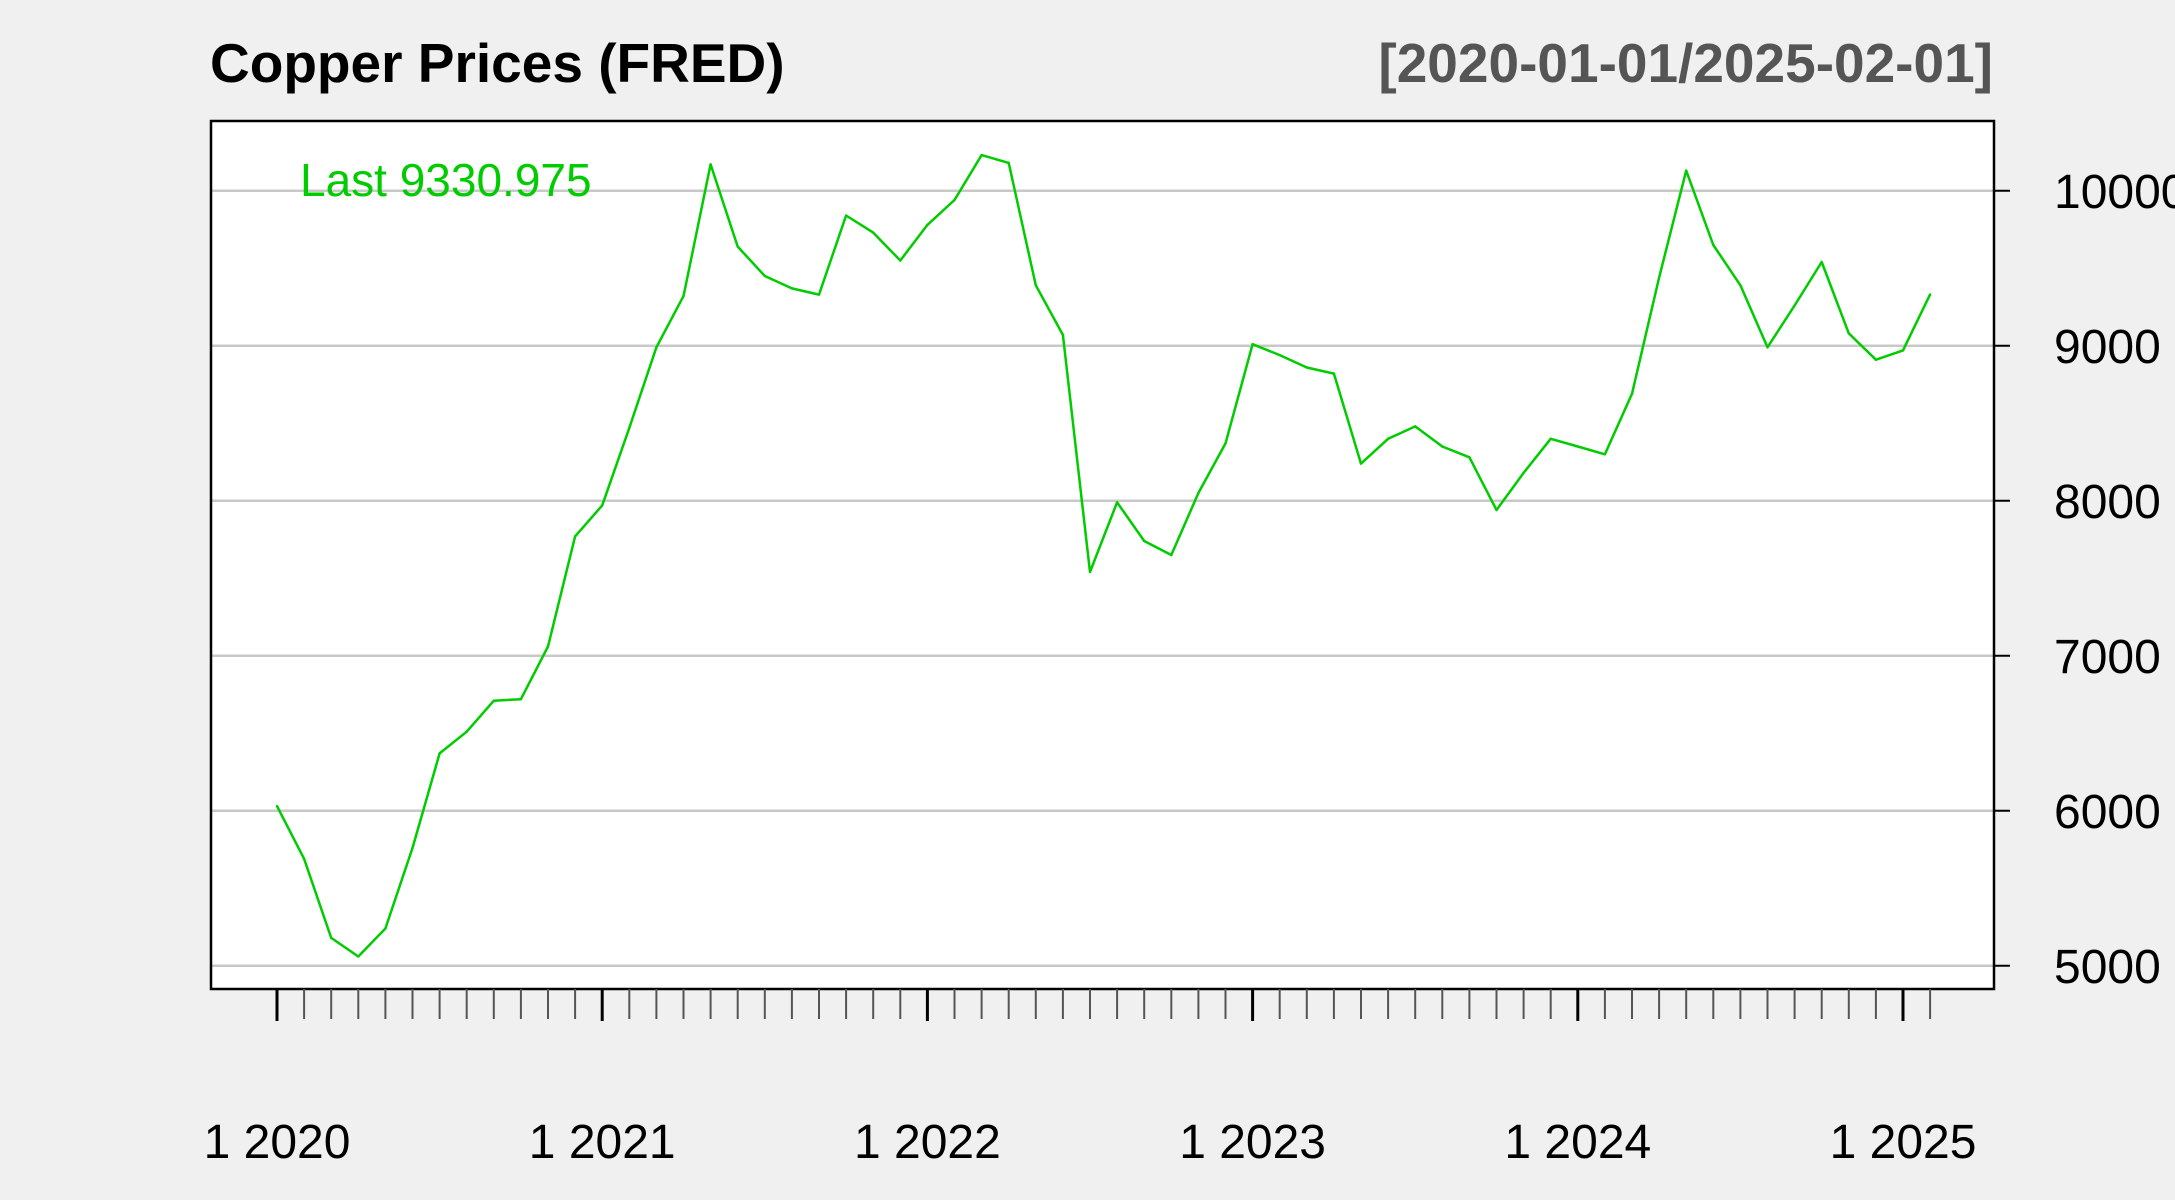 This screenshot has height=1200, width=2175. Describe the element at coordinates (2114, 192) in the screenshot. I see `y-tick-label: 10000` at that location.